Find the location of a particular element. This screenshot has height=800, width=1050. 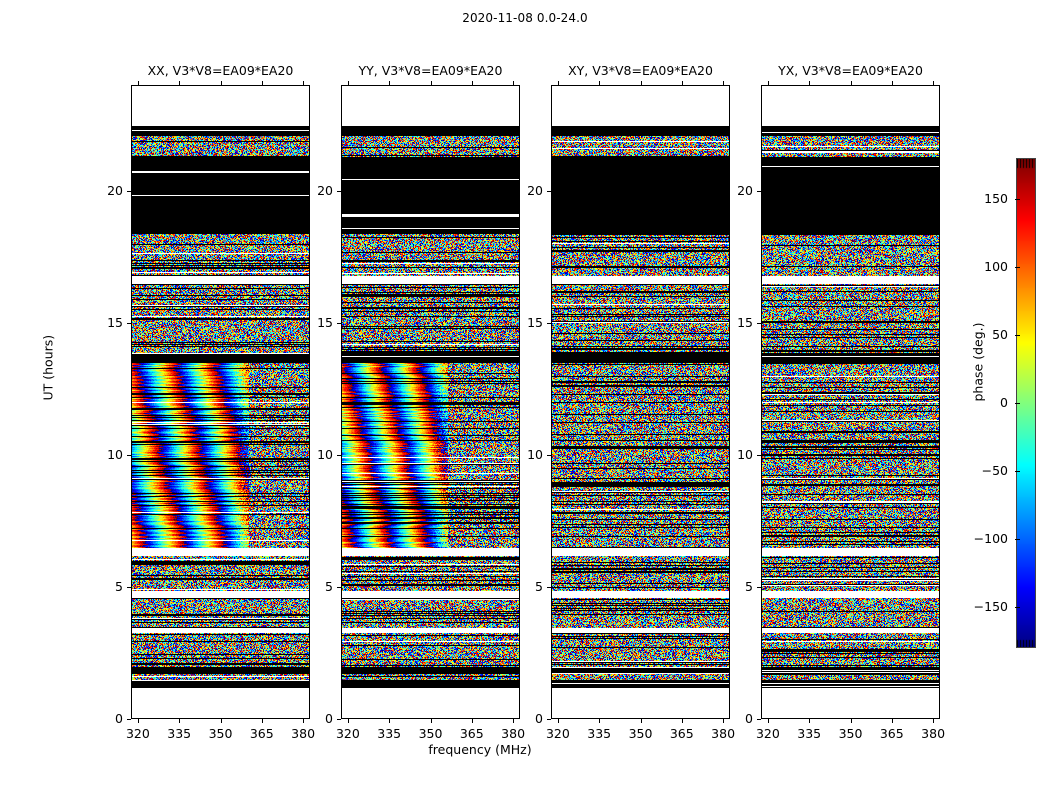

colorbar-tick-label: 50 is located at coordinates (1000, 334).